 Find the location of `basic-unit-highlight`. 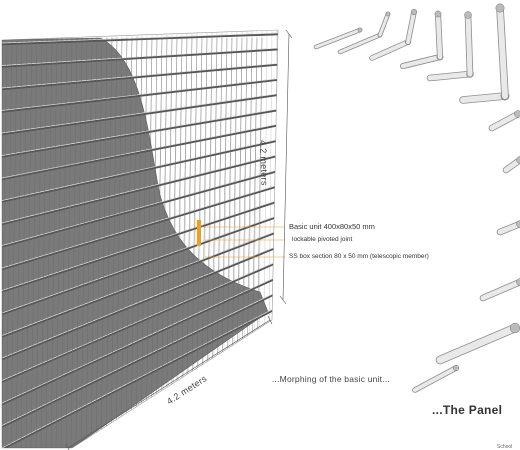

basic-unit-highlight is located at coordinates (199, 233).